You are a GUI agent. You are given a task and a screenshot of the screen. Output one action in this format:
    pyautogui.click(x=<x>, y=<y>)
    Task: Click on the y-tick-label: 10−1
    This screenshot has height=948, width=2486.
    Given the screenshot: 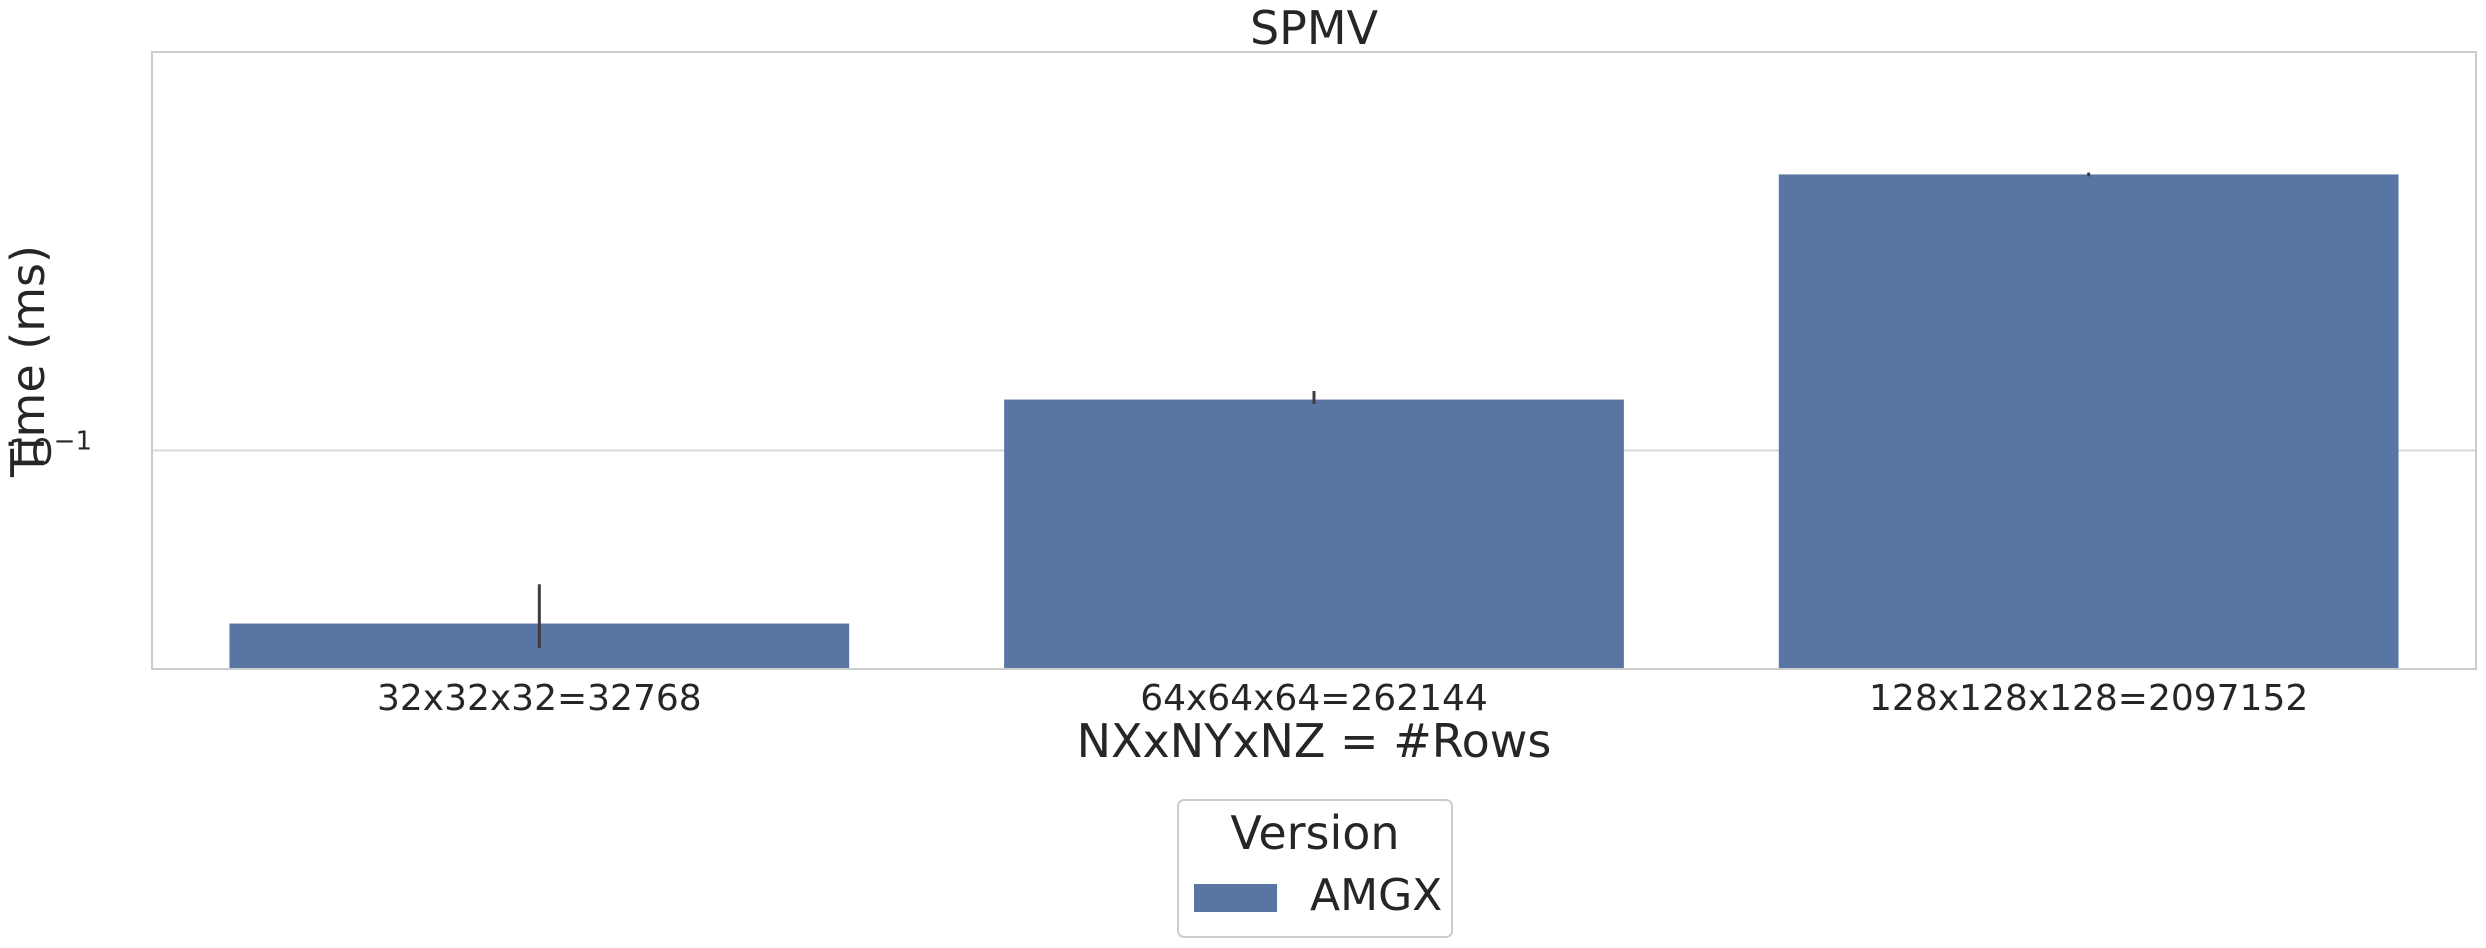 What is the action you would take?
    pyautogui.click(x=50, y=449)
    